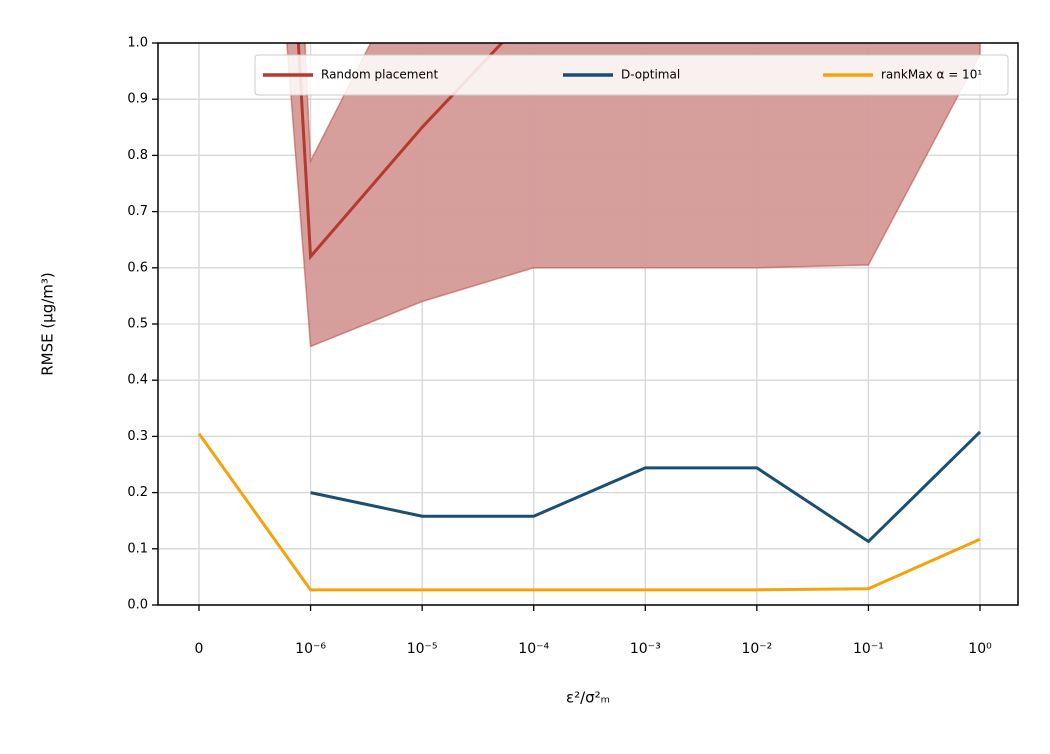 This screenshot has width=1050, height=754. What do you see at coordinates (650, 75) in the screenshot?
I see `legend-label: D-optimal` at bounding box center [650, 75].